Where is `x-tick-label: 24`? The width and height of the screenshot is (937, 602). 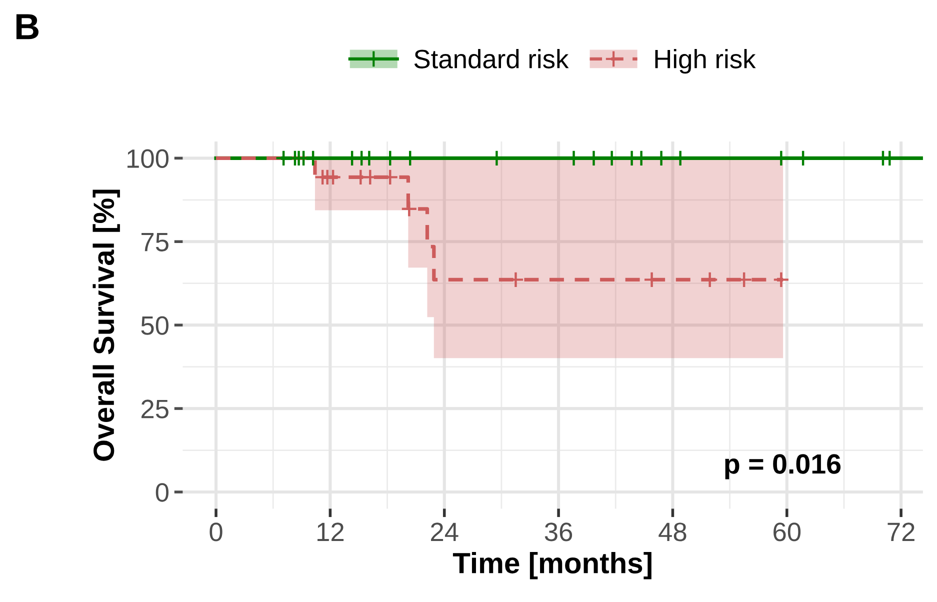 x-tick-label: 24 is located at coordinates (444, 532).